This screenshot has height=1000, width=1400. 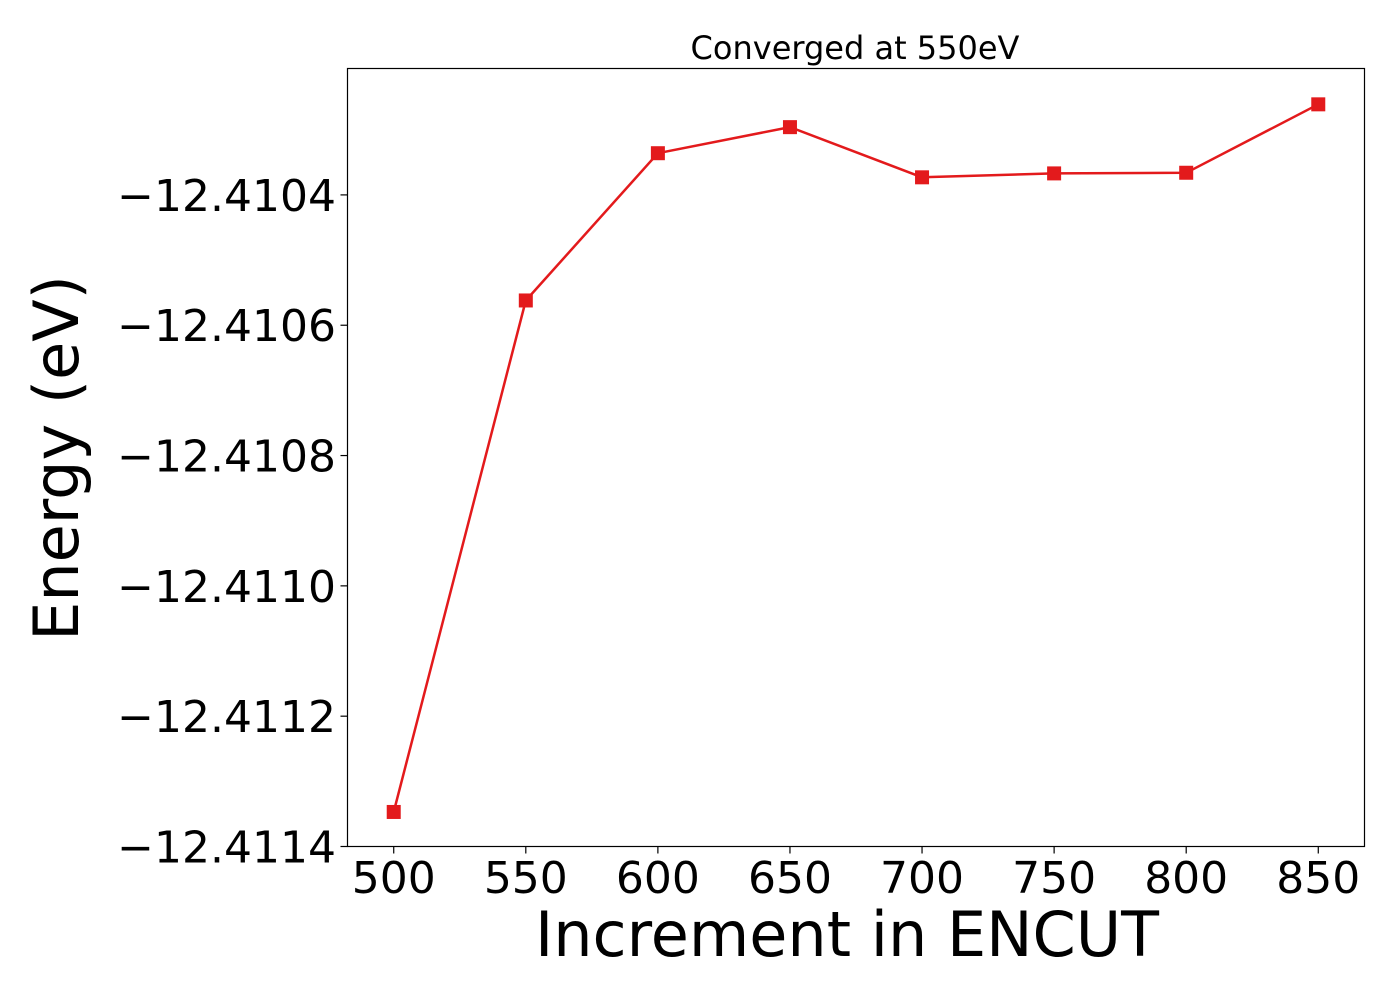 I want to click on y-tick-label: −12.4104, so click(x=226, y=196).